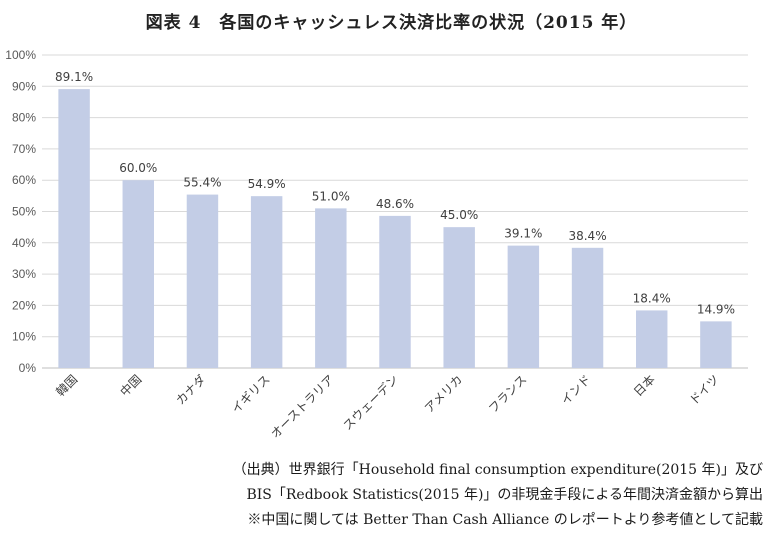  What do you see at coordinates (24, 86) in the screenshot?
I see `y-tick-label: 90%` at bounding box center [24, 86].